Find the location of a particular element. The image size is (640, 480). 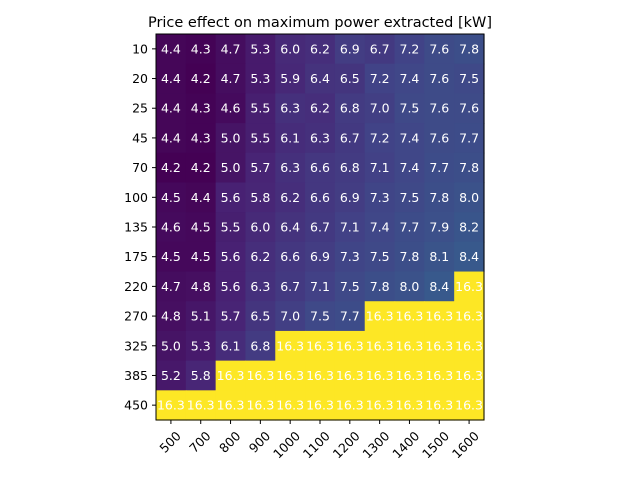

x-tick-label: 1400 is located at coordinates (405, 444).